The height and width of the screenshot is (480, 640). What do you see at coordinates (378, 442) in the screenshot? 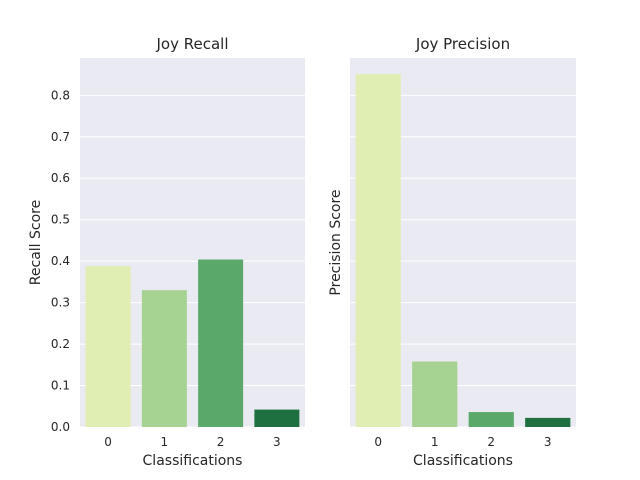
I see `precision-x-tick-label: 0` at bounding box center [378, 442].